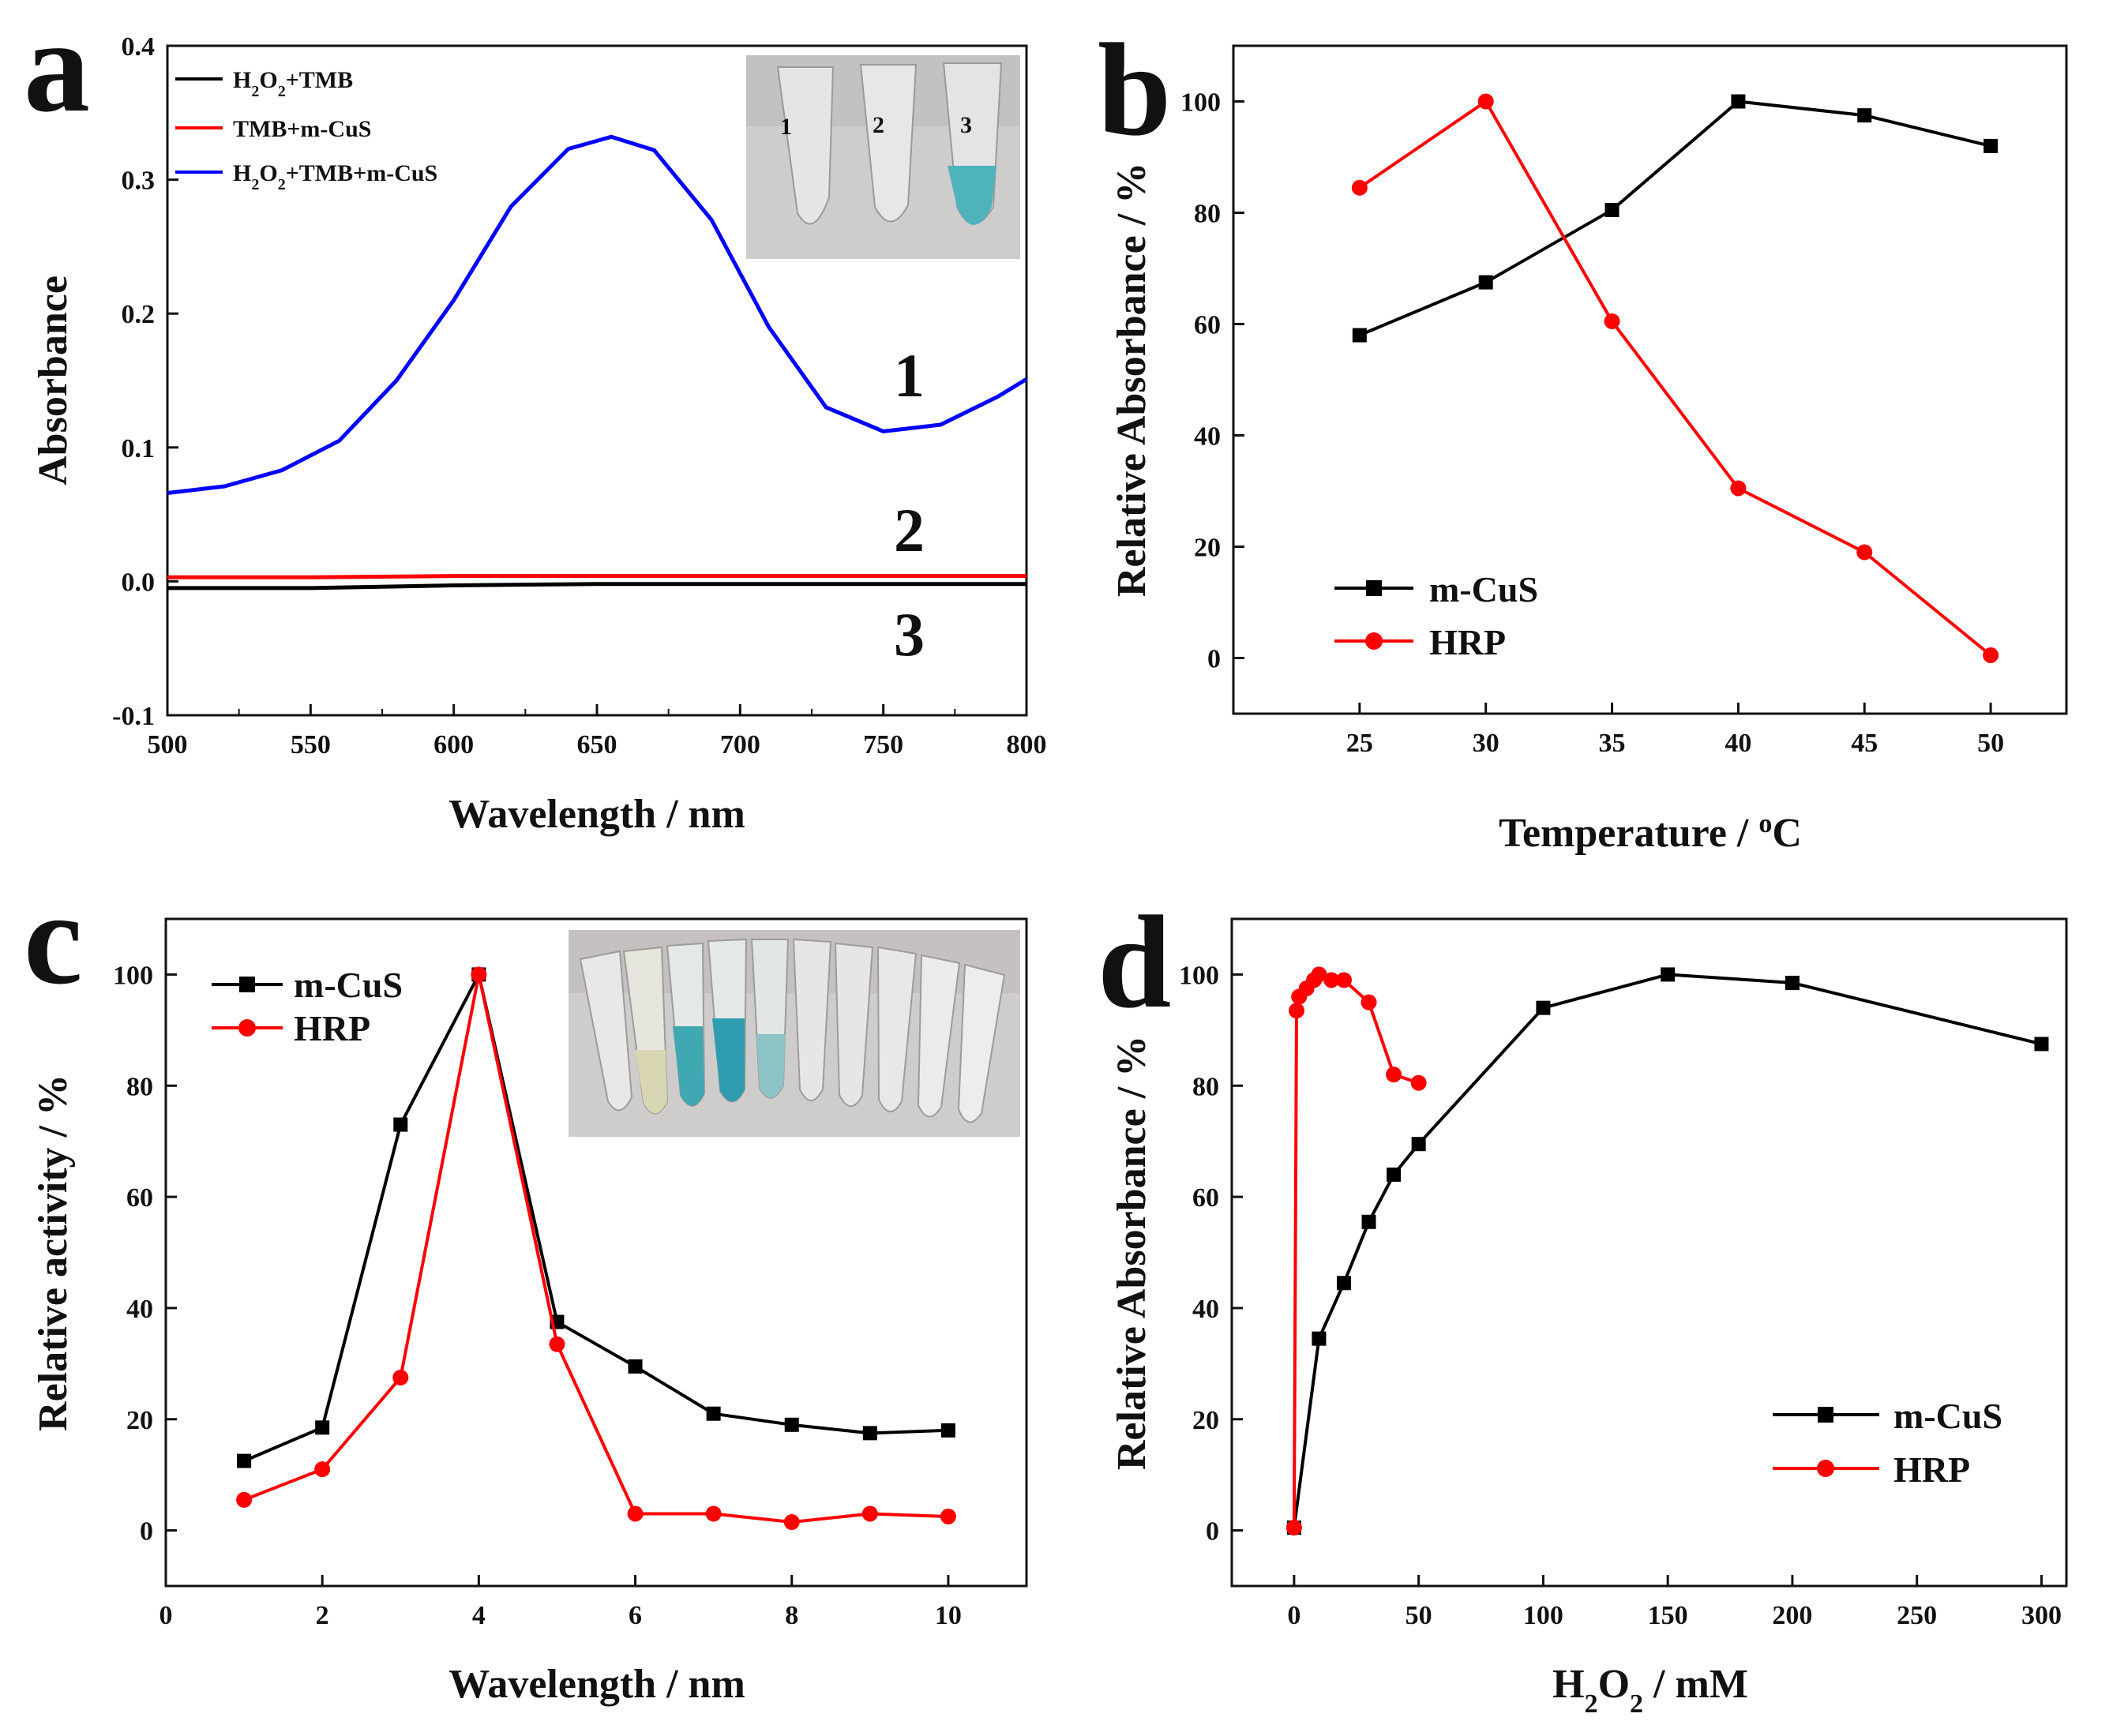  What do you see at coordinates (139, 314) in the screenshot?
I see `y-tick-label-a-3: 0.2` at bounding box center [139, 314].